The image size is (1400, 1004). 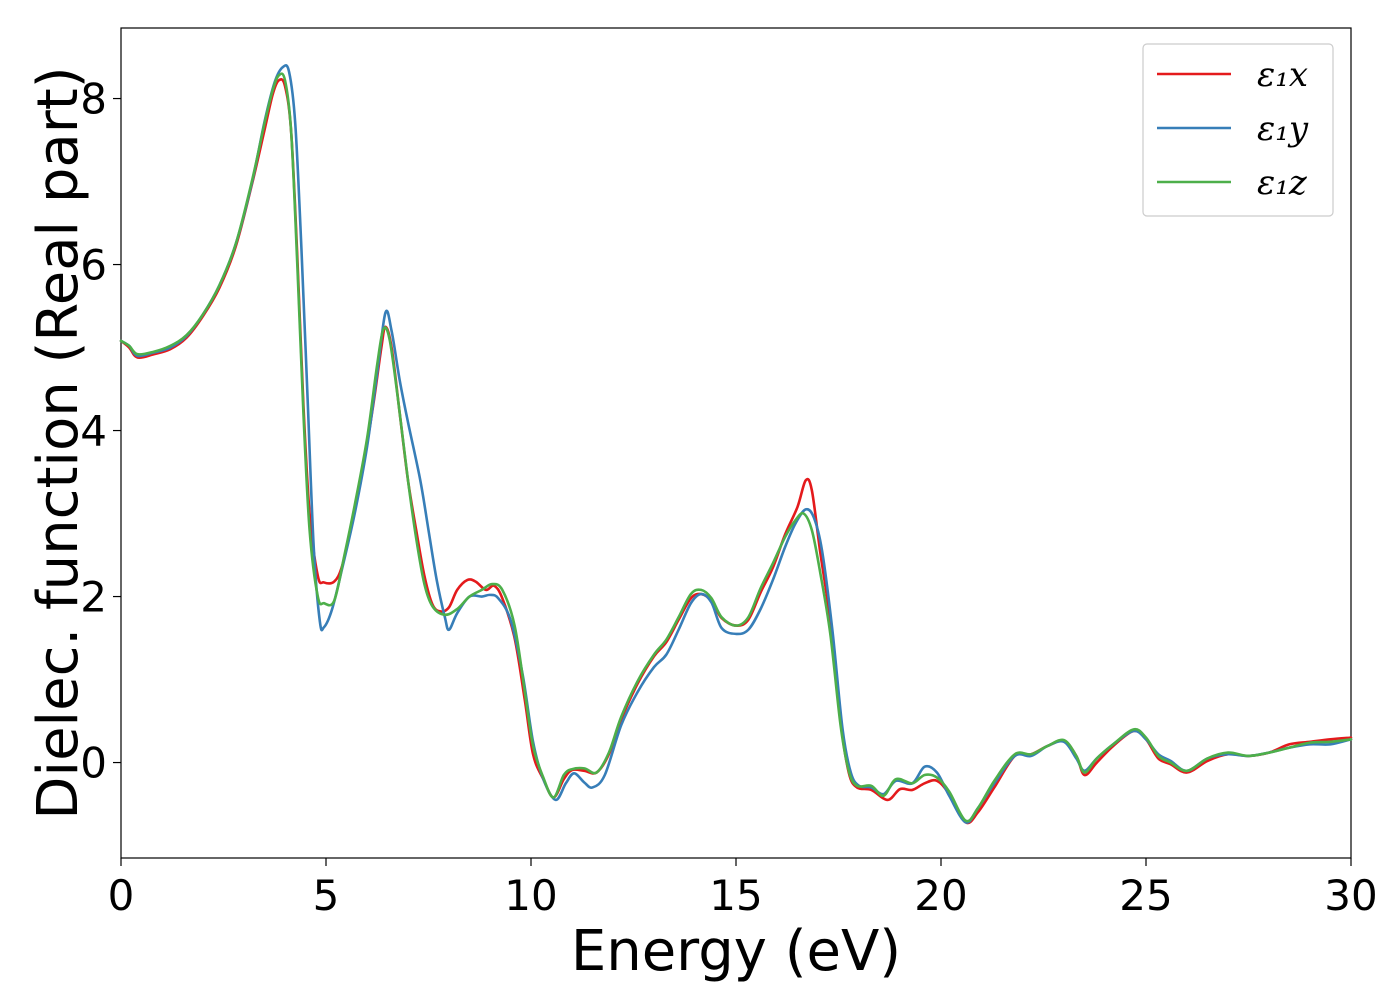 I want to click on y-ticks: 0 2 4 6 8, so click(x=100, y=431).